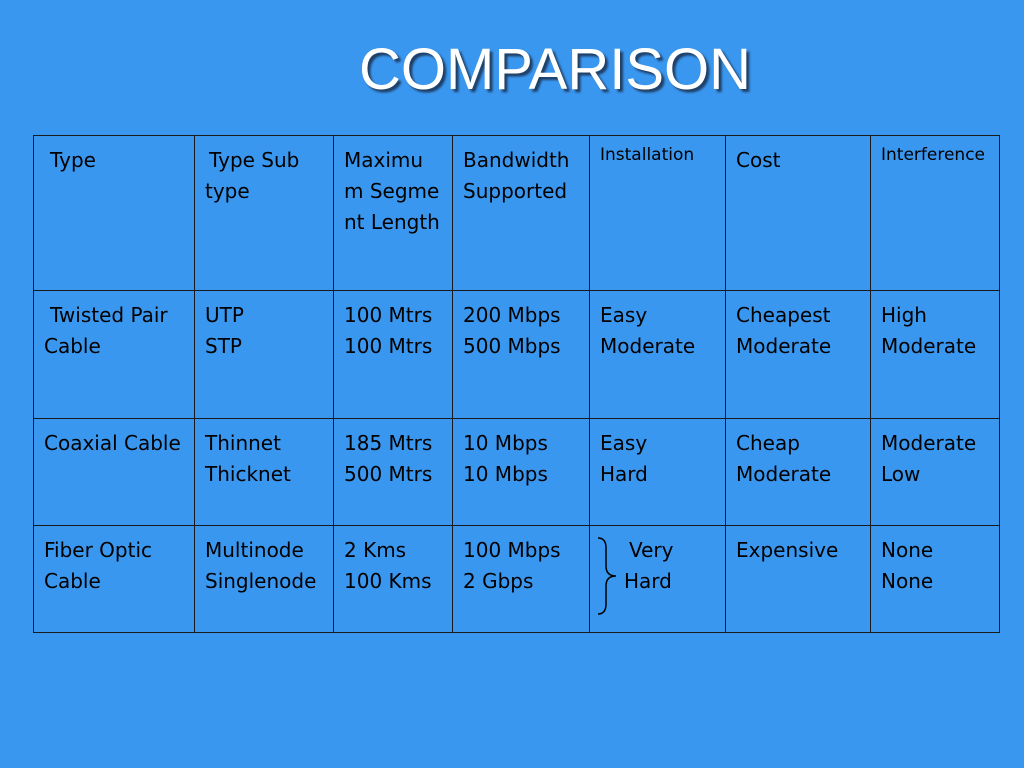  I want to click on header-length-label: Maximum Segment Length, so click(392, 191).